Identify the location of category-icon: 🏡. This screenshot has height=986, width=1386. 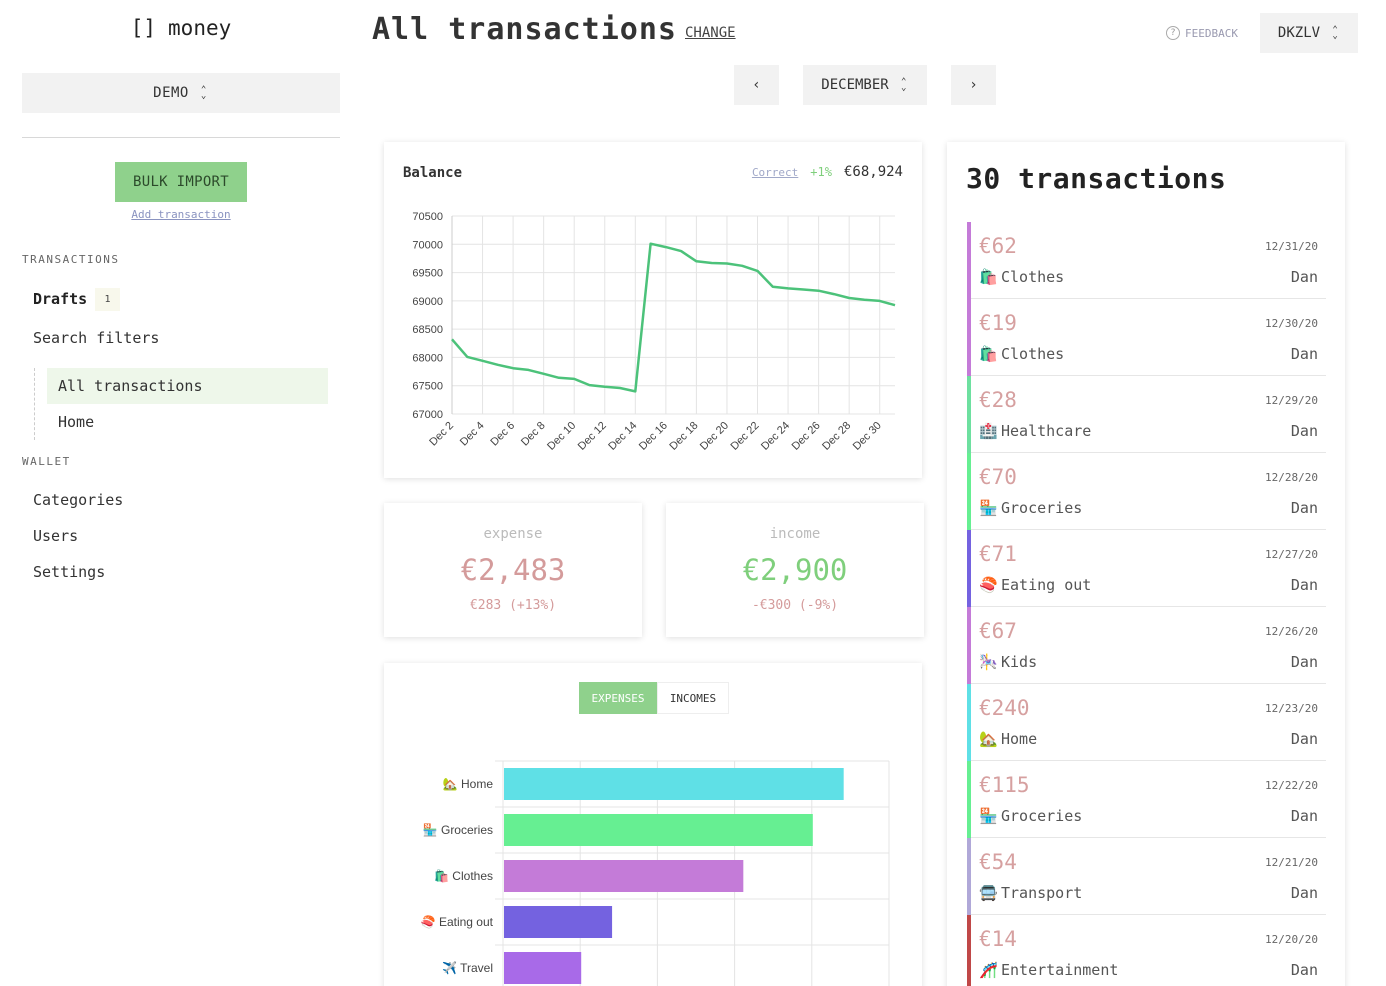
(988, 739).